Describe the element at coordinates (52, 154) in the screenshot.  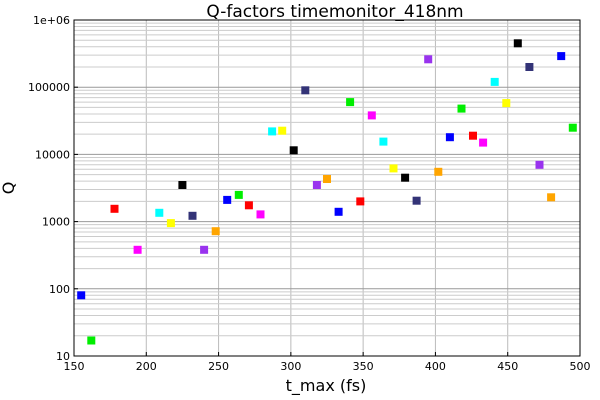
I see `y-tick-label: 10000` at that location.